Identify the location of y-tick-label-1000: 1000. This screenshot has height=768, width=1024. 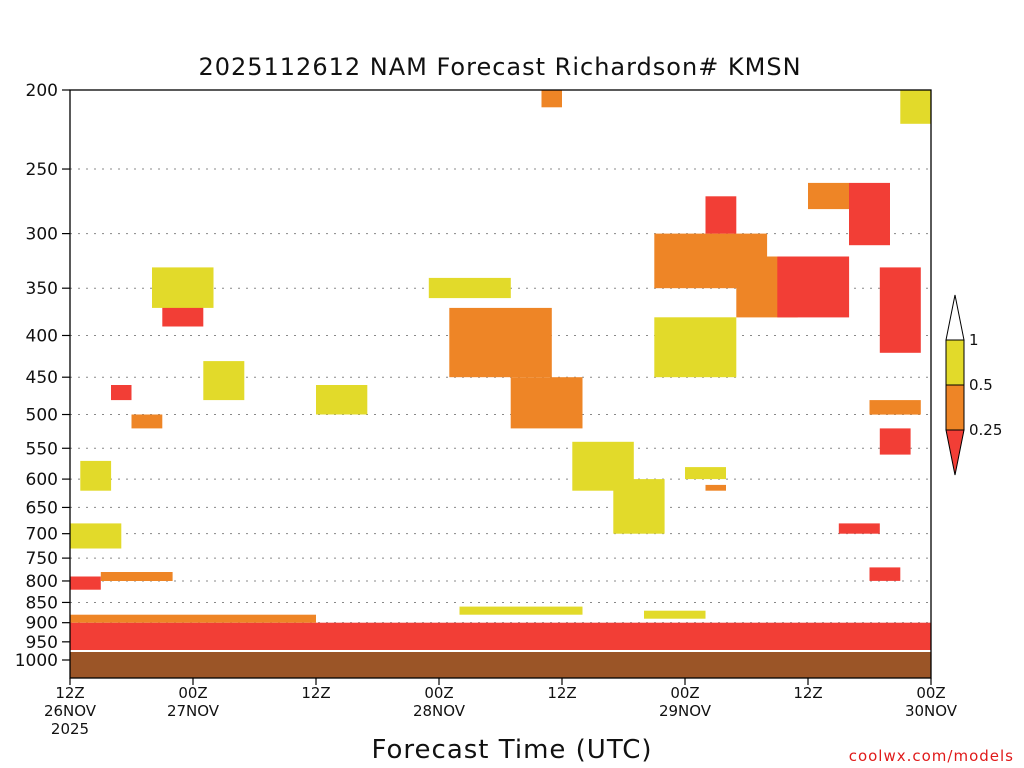
(36, 661).